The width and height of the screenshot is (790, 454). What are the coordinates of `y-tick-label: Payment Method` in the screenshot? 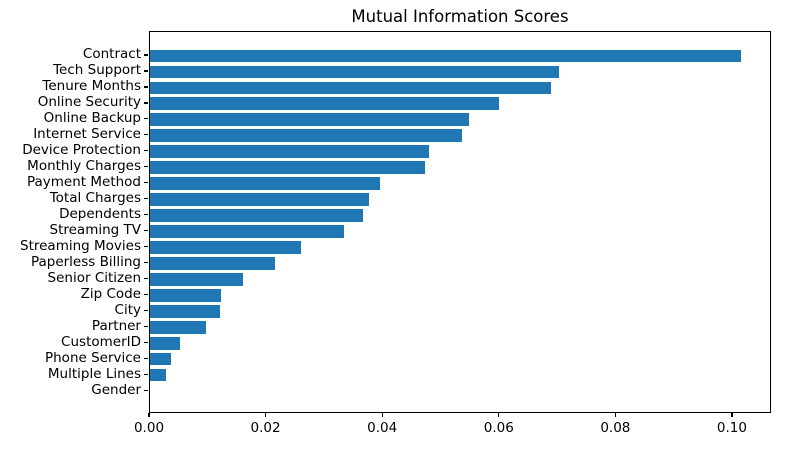 It's located at (83, 182).